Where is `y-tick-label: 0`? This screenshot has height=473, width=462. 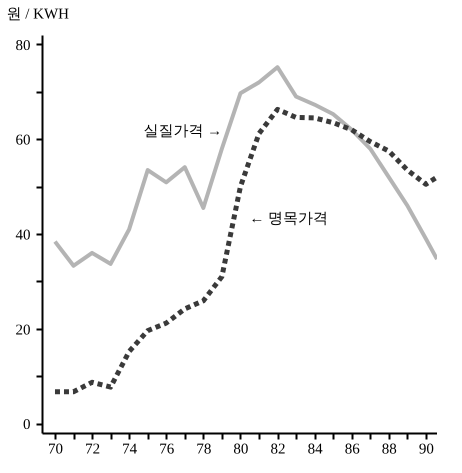 y-tick-label: 0 is located at coordinates (26, 425).